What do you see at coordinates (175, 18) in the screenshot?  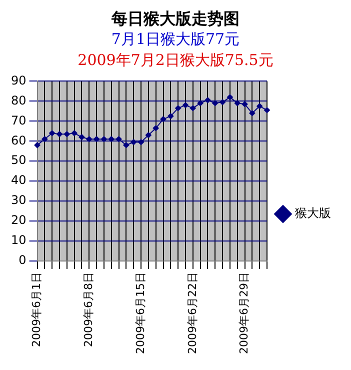 I see `chart-title: 每日猴大版走势图` at bounding box center [175, 18].